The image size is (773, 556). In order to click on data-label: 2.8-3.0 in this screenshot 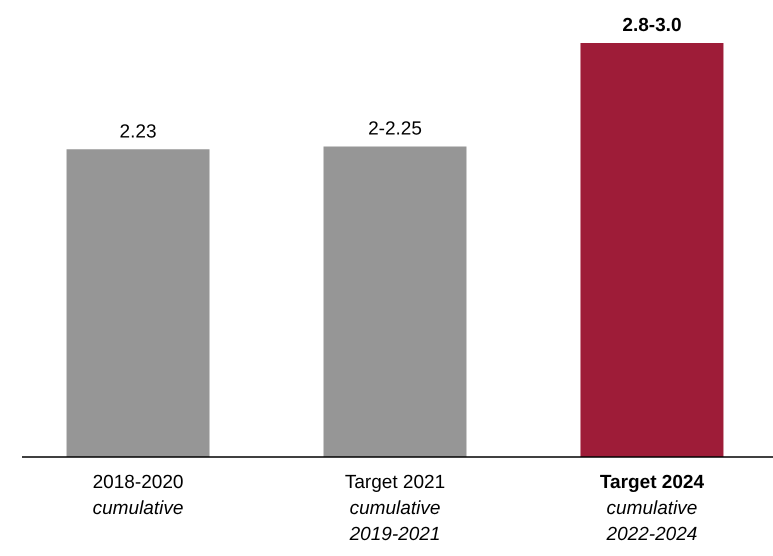, I will do `click(652, 25)`.